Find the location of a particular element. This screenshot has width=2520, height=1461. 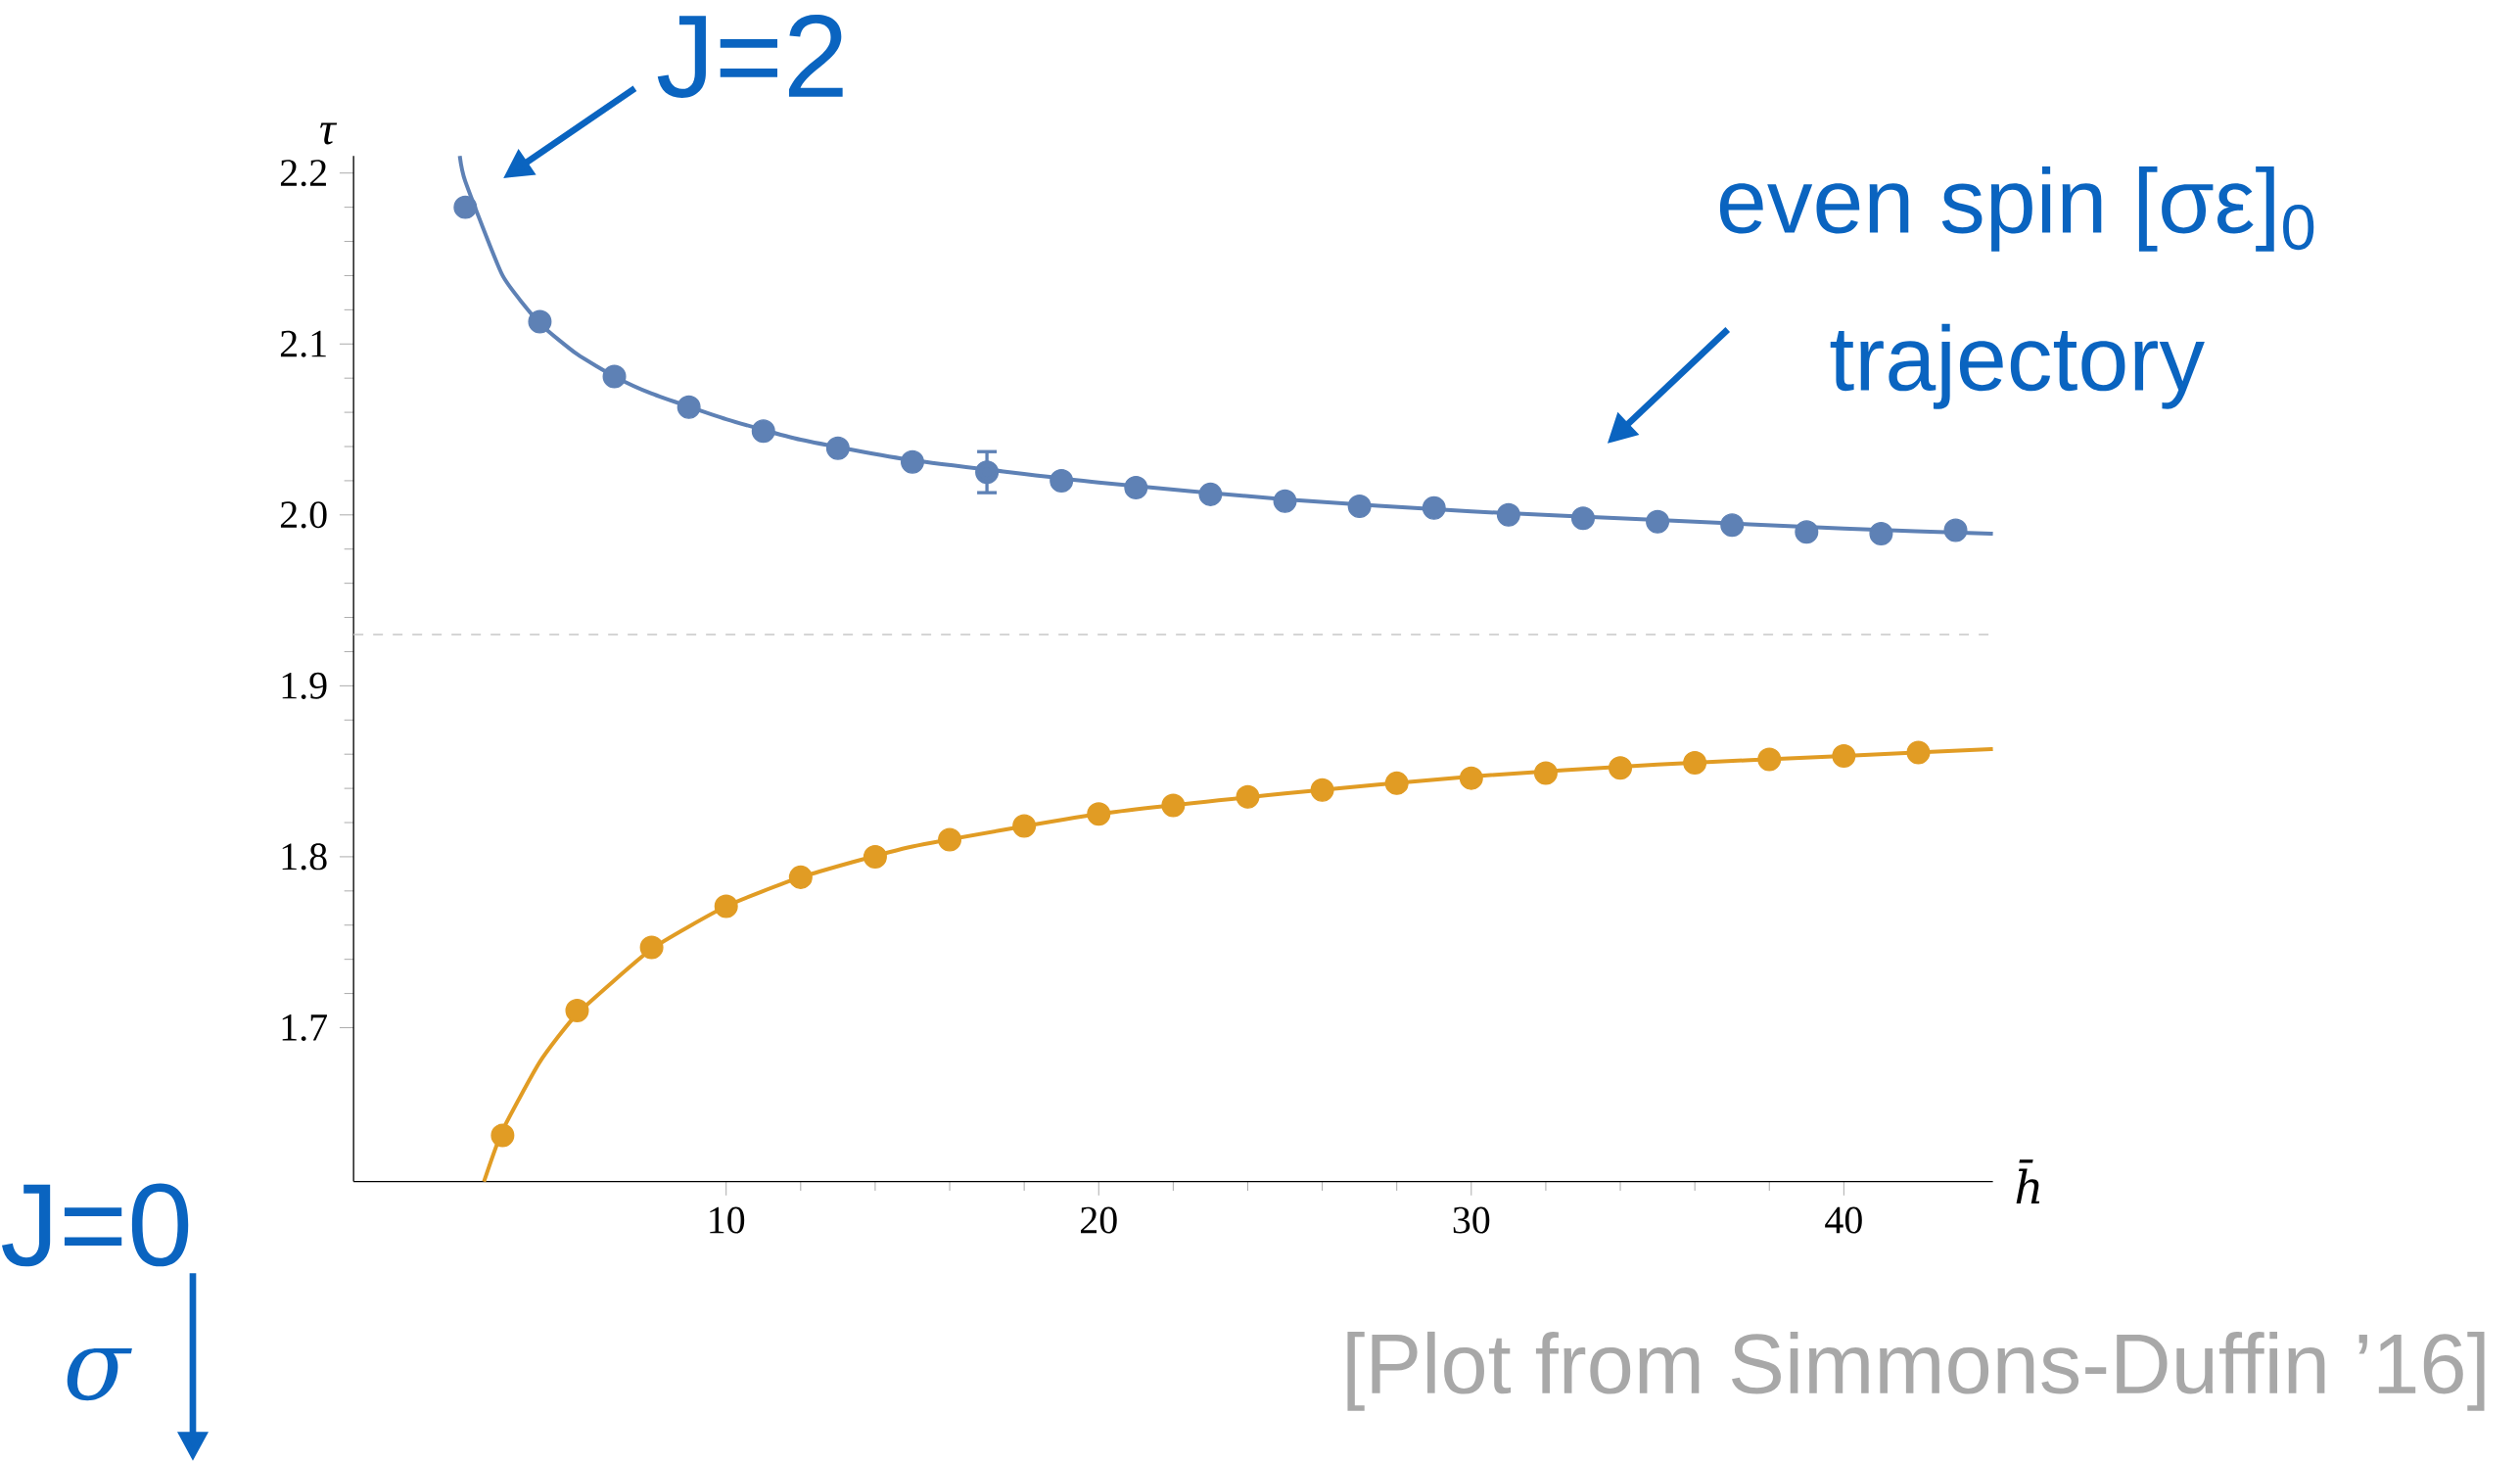

y-tick-label: 1.9 is located at coordinates (304, 685).